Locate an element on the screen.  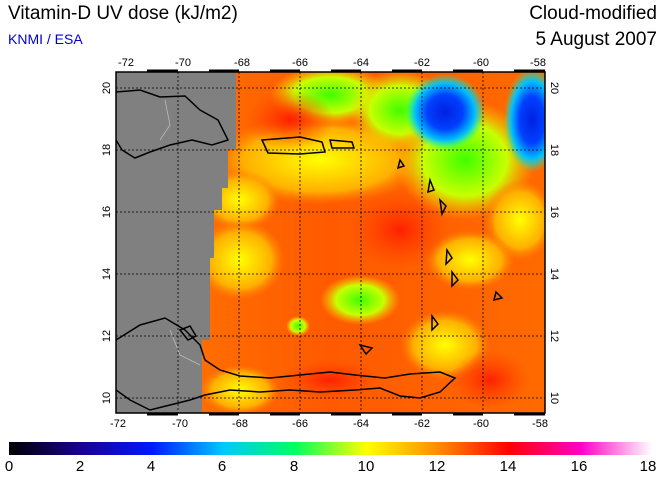
map-title: Vitamin-D UV dose (kJ/m2) is located at coordinates (123, 13).